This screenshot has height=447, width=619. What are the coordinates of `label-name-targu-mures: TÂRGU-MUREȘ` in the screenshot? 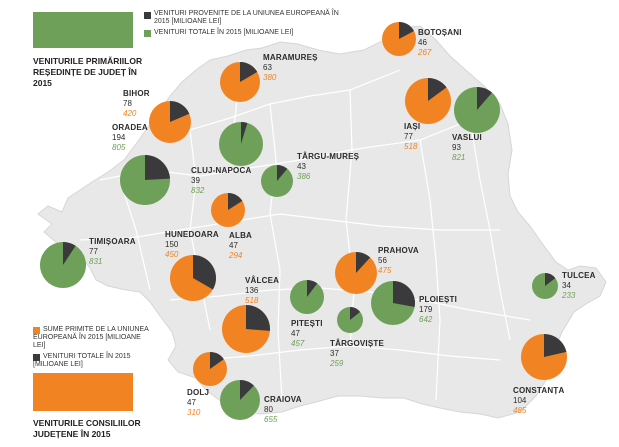 It's located at (328, 156).